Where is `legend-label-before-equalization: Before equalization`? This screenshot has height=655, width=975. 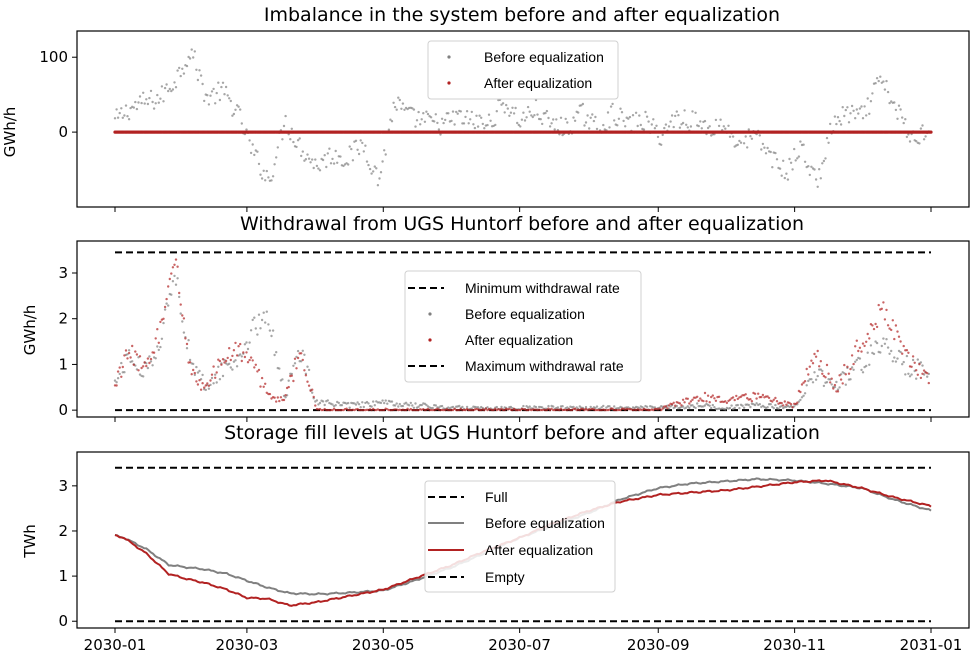 legend-label-before-equalization: Before equalization is located at coordinates (545, 523).